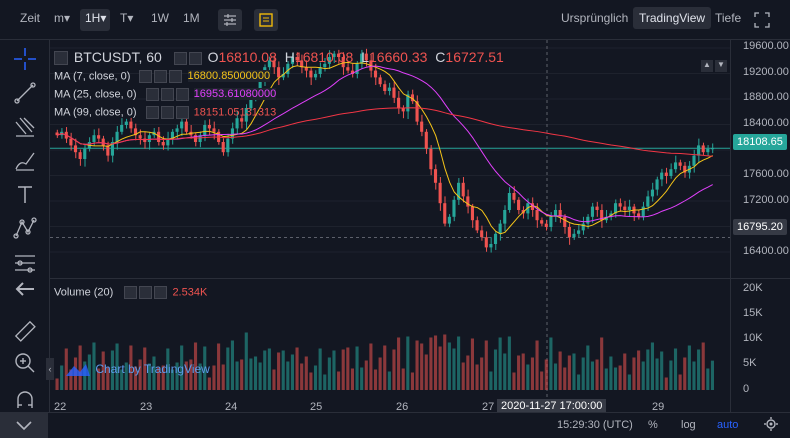 This screenshot has width=790, height=438. What do you see at coordinates (707, 66) in the screenshot?
I see `scroll-up-icon: ▲` at bounding box center [707, 66].